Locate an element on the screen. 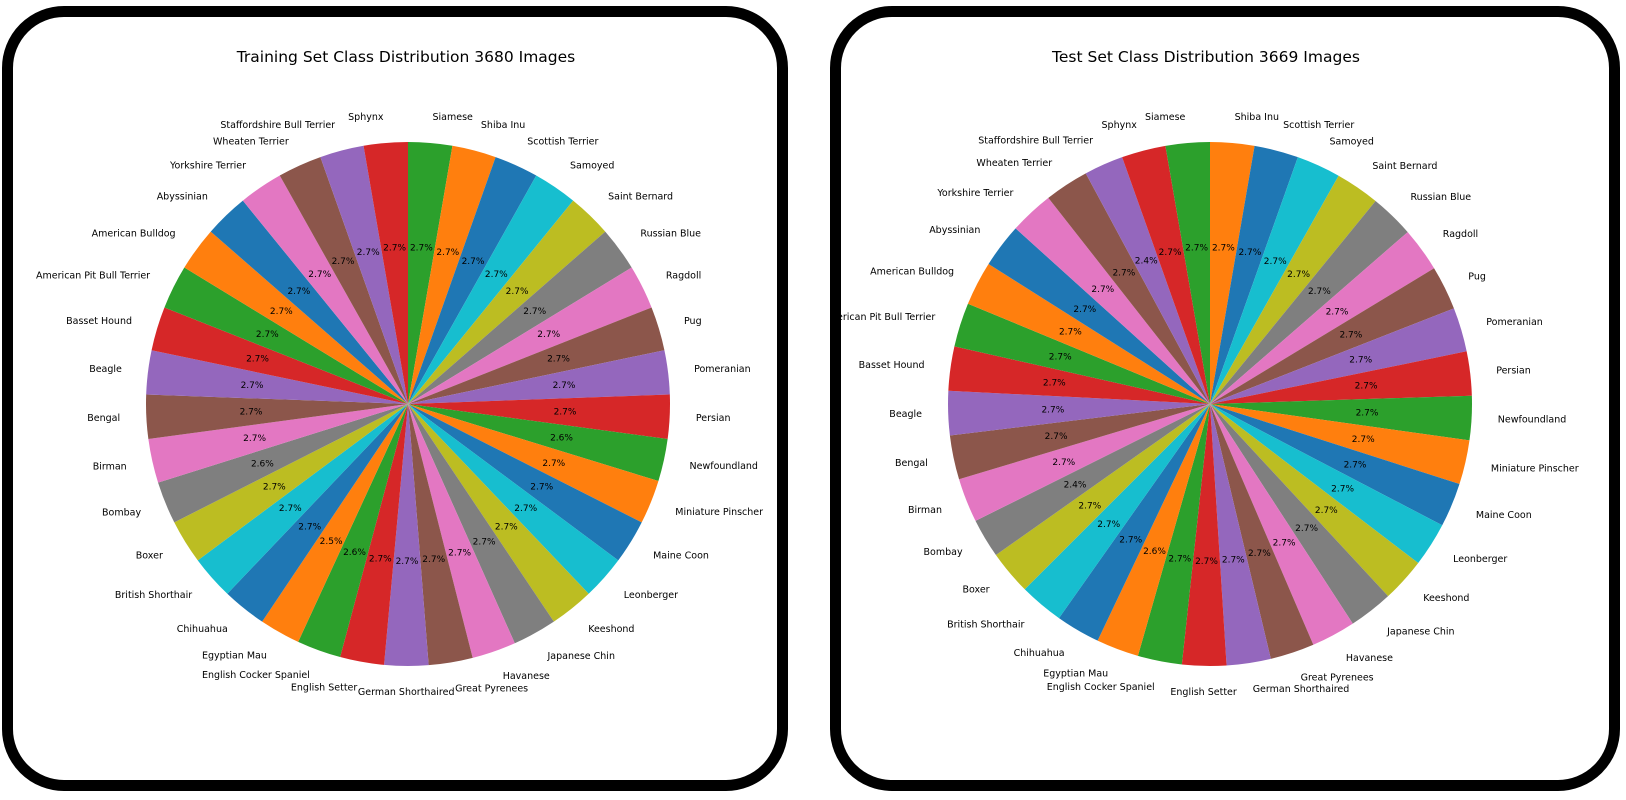 The width and height of the screenshot is (1626, 800). chart-title: Test Set Class Distribution 3669 Images is located at coordinates (1205, 57).